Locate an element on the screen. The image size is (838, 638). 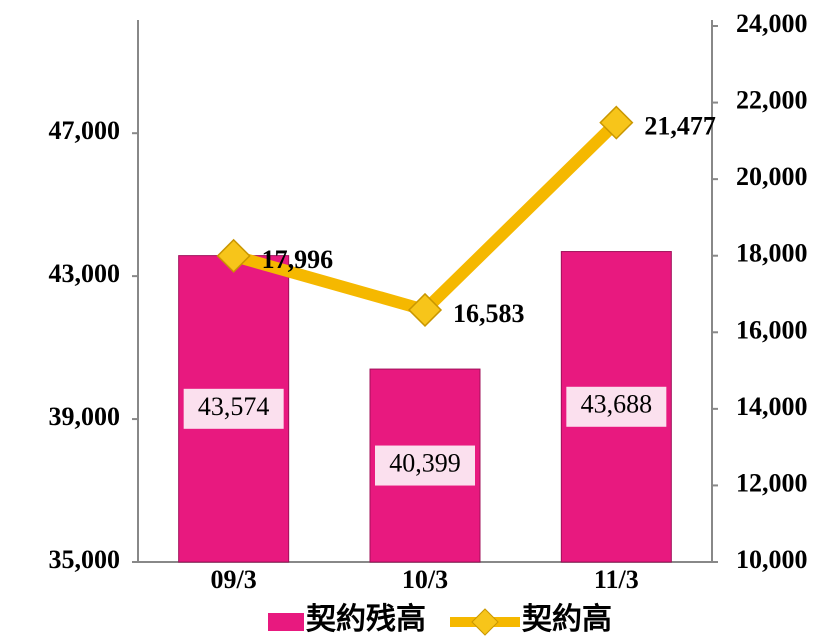
line is located at coordinates (426, 217).